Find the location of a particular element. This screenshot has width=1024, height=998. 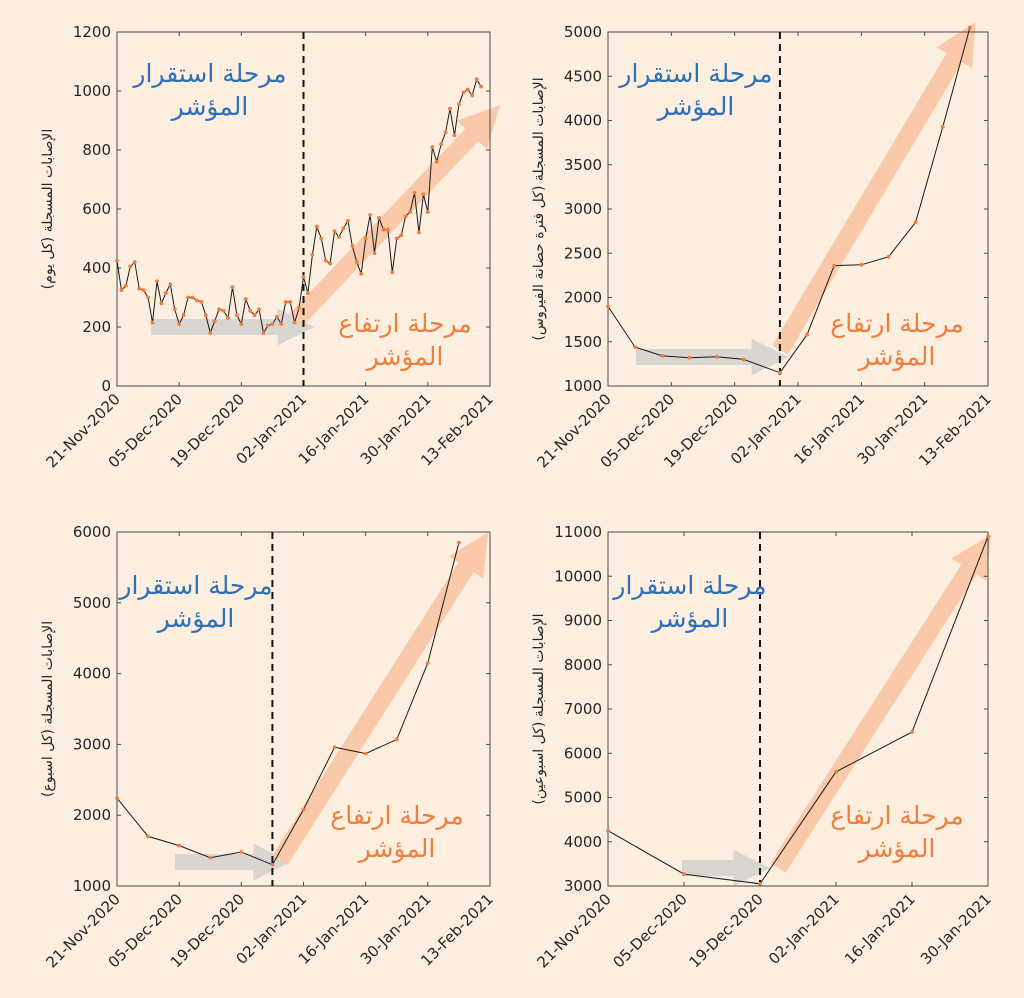

y-tick-label: 1000 is located at coordinates (92, 91).